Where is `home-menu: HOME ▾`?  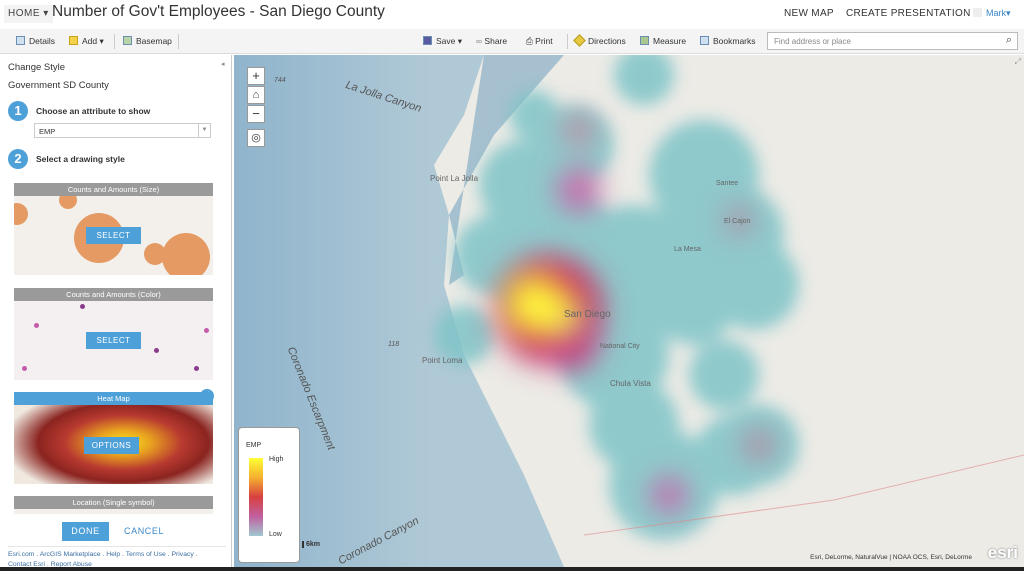
home-menu: HOME ▾ is located at coordinates (28, 14).